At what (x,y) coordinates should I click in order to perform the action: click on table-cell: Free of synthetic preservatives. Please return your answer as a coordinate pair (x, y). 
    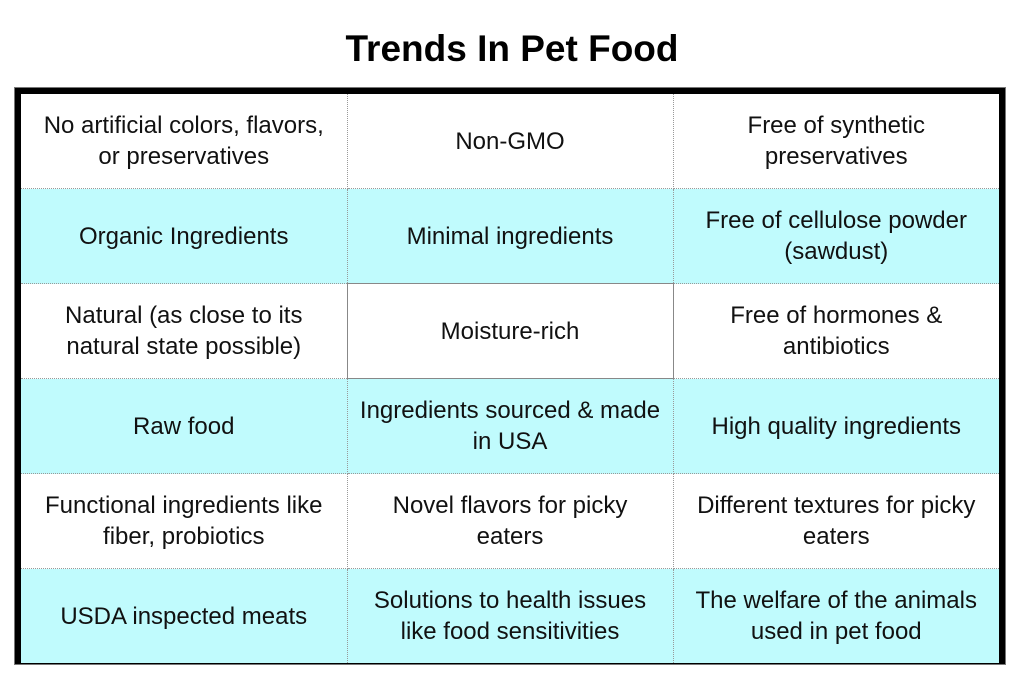
    Looking at the image, I should click on (835, 141).